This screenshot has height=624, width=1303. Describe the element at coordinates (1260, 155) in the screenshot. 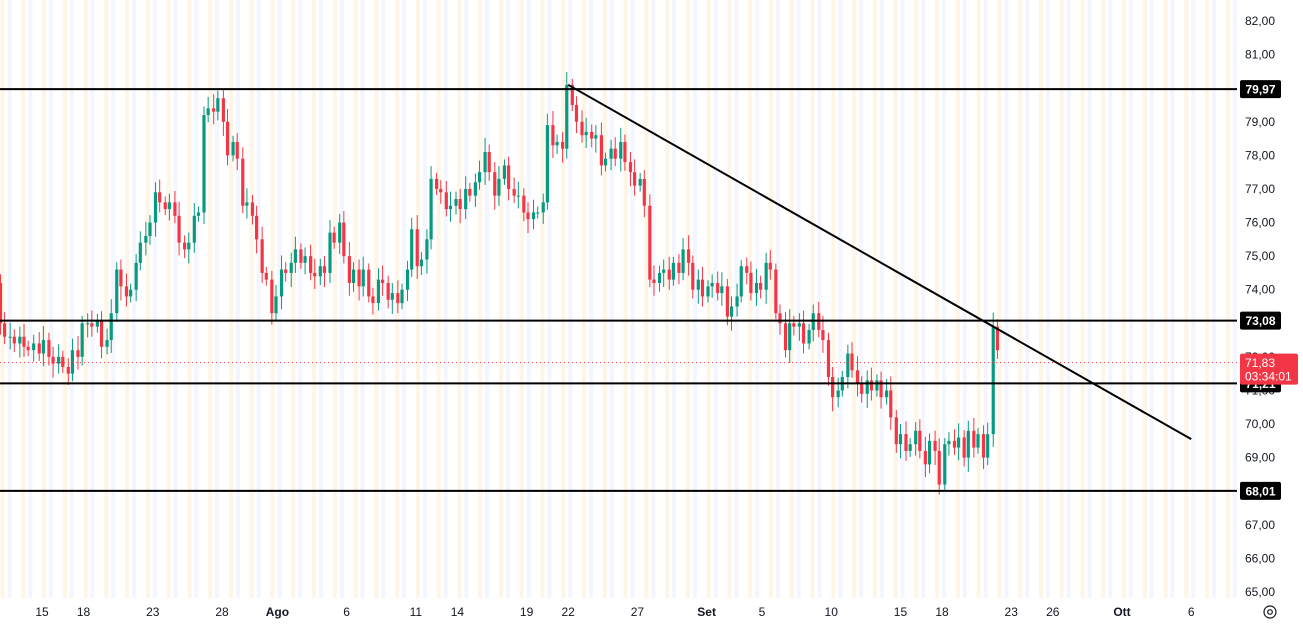

I see `y-tick-label: 78,00` at that location.